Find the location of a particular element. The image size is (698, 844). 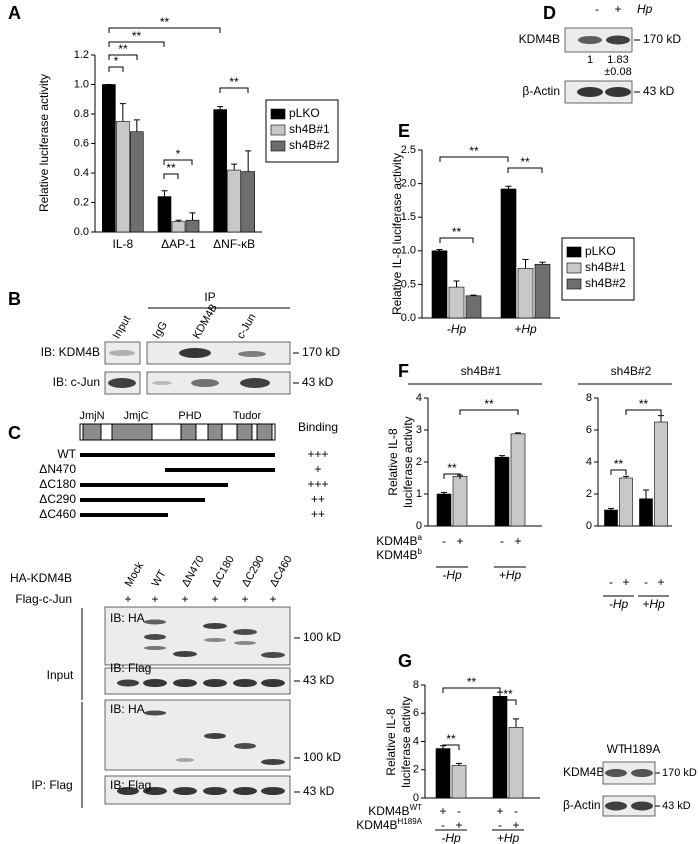

panel-g-blot: WT H189A KDM4B β-Actin 170 kD 43 kD is located at coordinates (630, 777).